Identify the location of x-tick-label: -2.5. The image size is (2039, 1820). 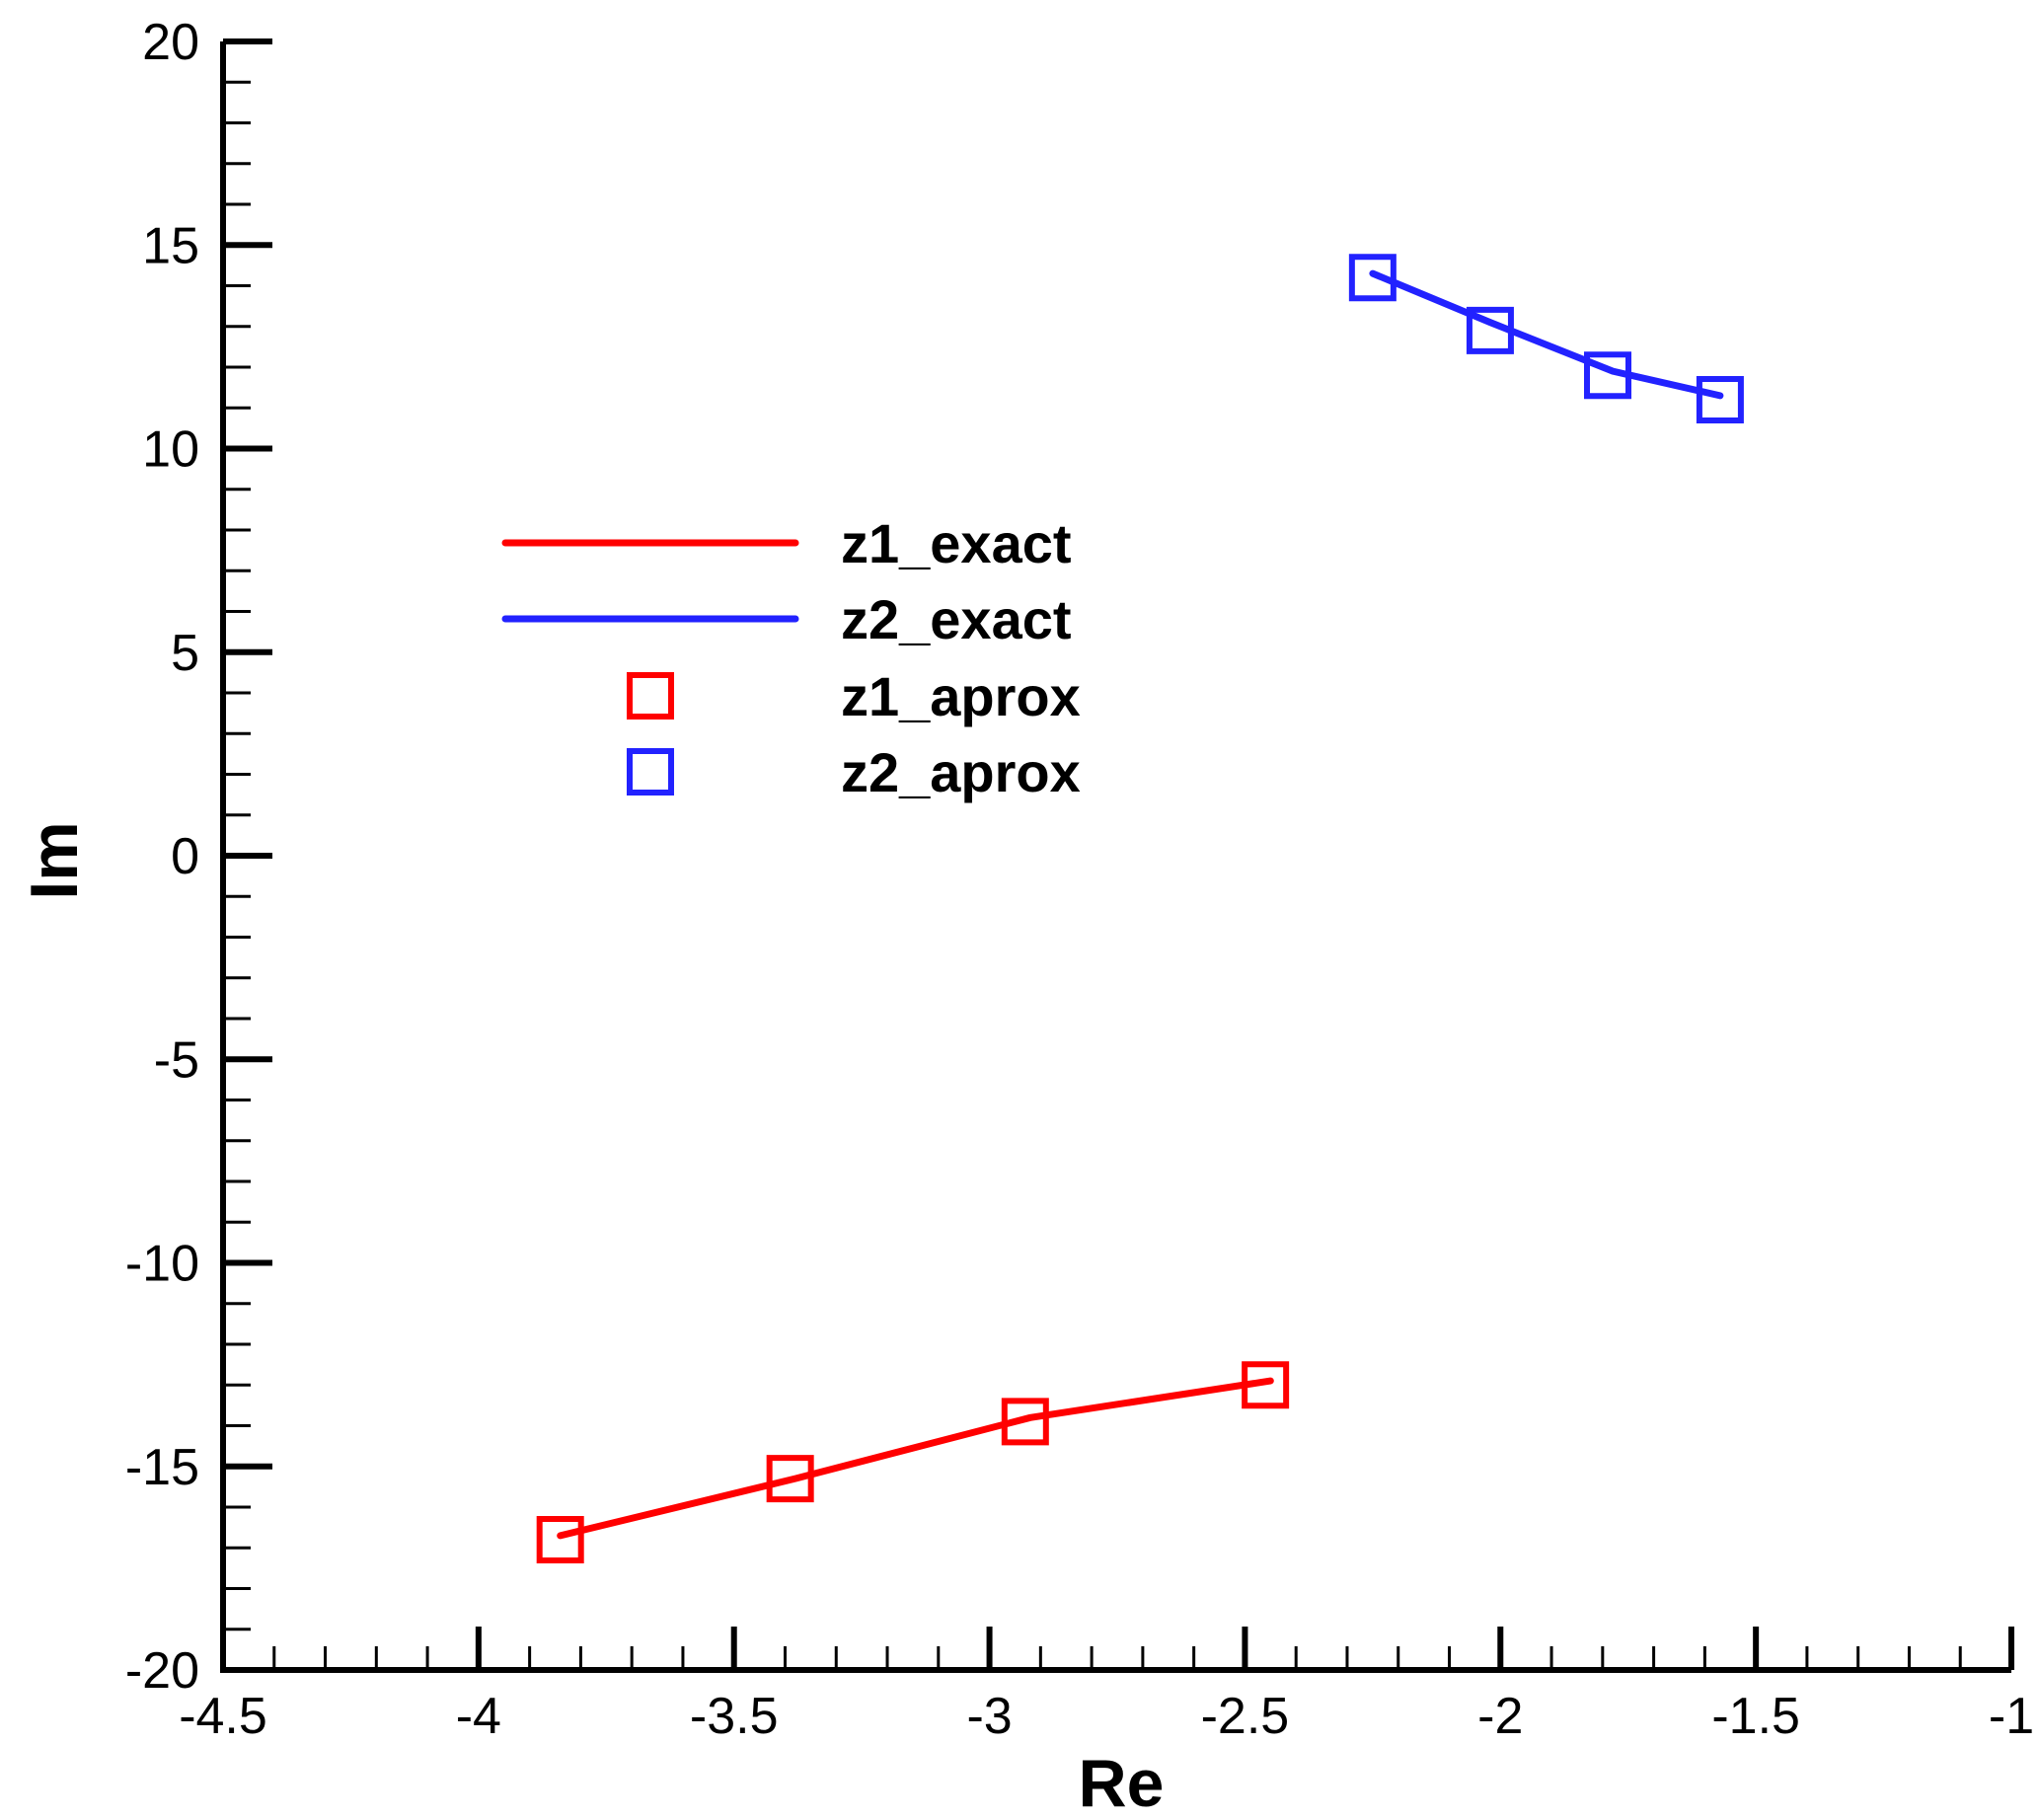
(1245, 1716).